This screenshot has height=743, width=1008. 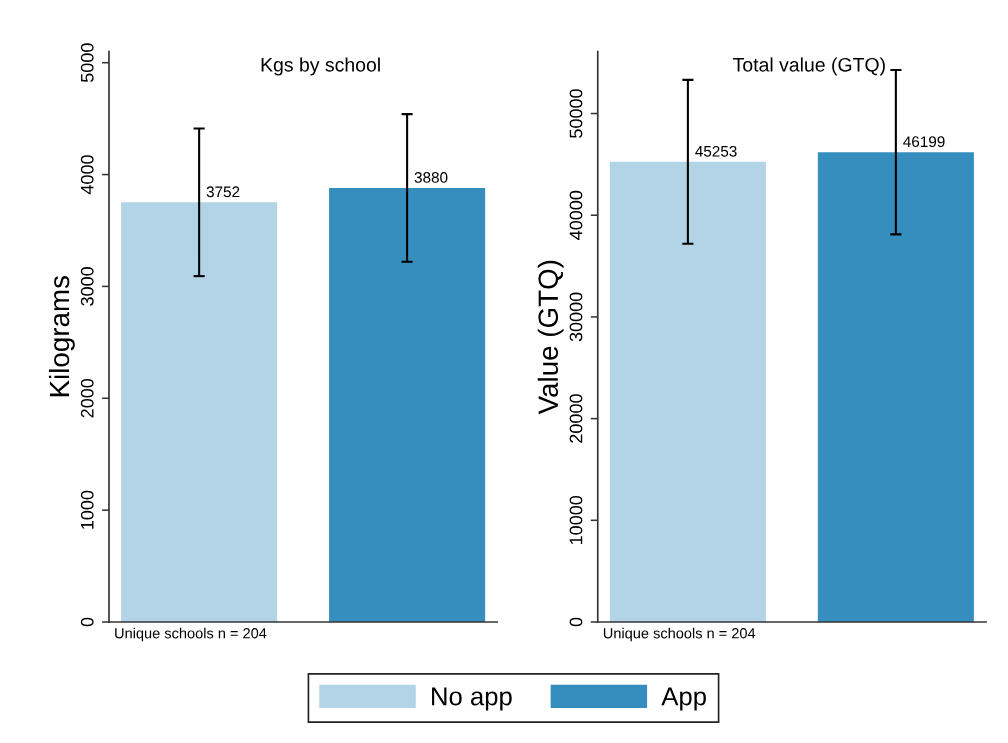 What do you see at coordinates (431, 177) in the screenshot?
I see `data-label: 3880` at bounding box center [431, 177].